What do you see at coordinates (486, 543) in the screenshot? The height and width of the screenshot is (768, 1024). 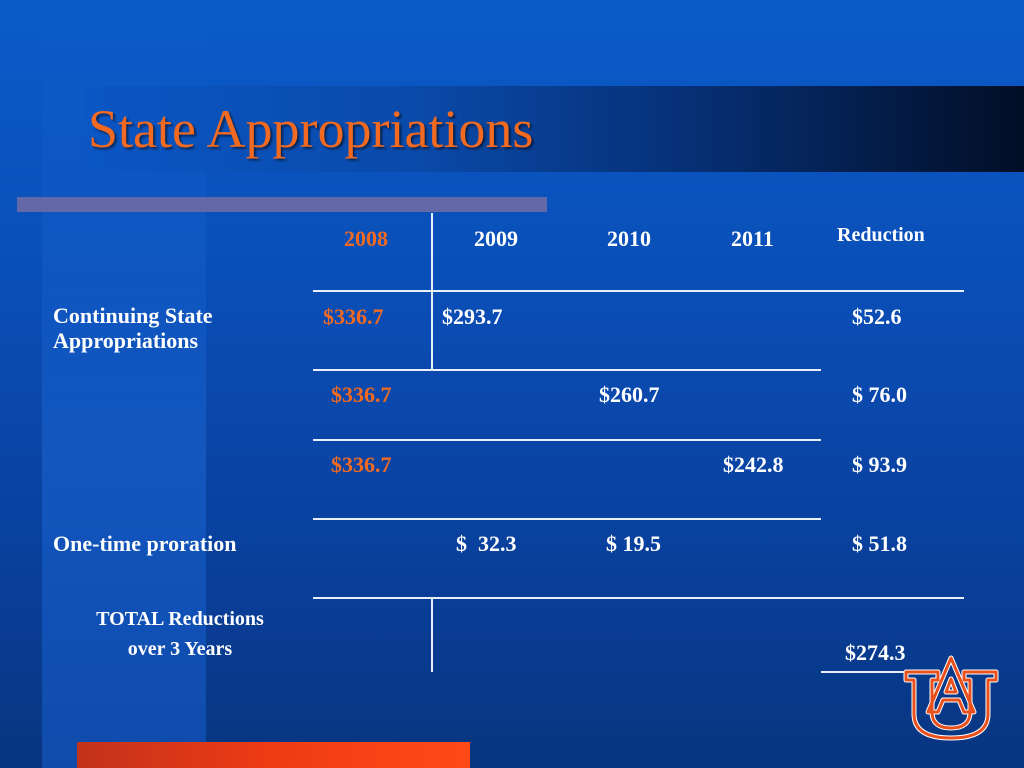 I see `proration-2009-value: $ 32.3` at bounding box center [486, 543].